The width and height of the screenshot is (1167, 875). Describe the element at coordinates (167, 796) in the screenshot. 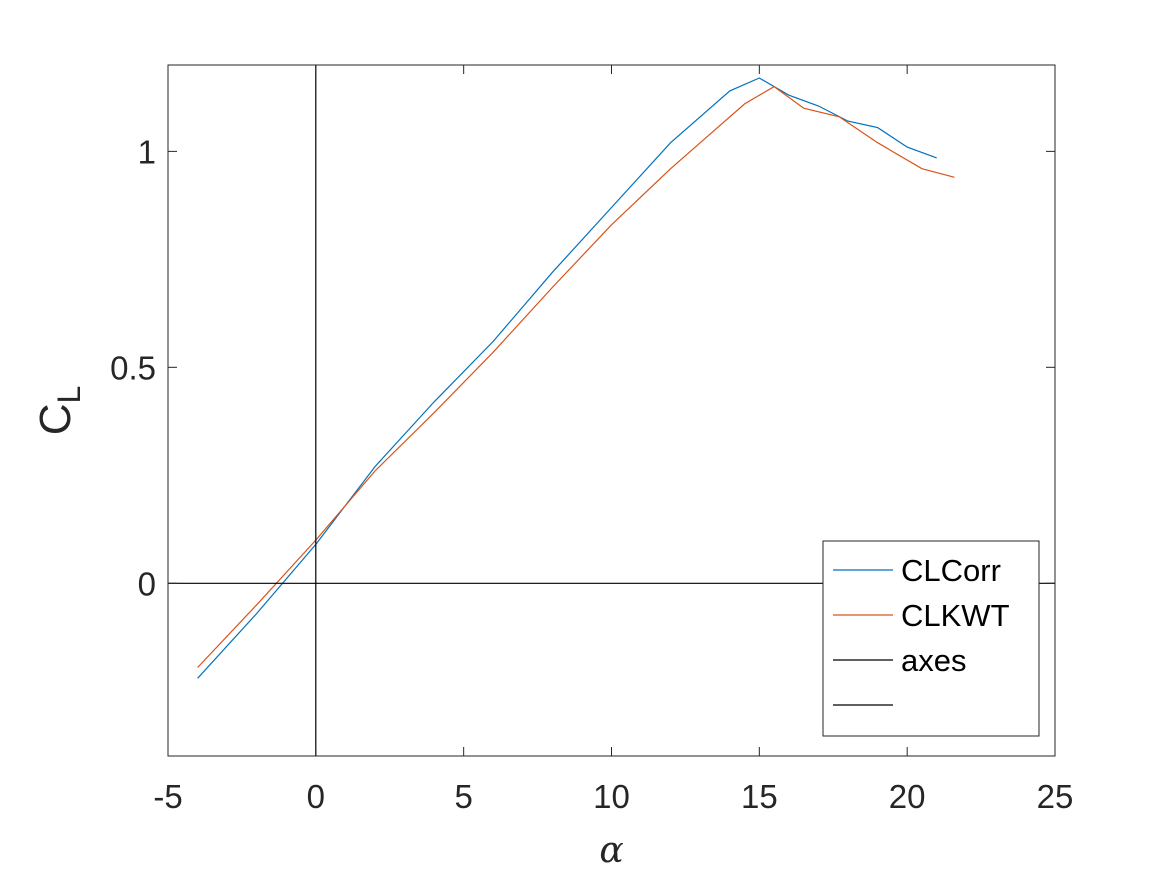

I see `x-tick-label: -5` at that location.